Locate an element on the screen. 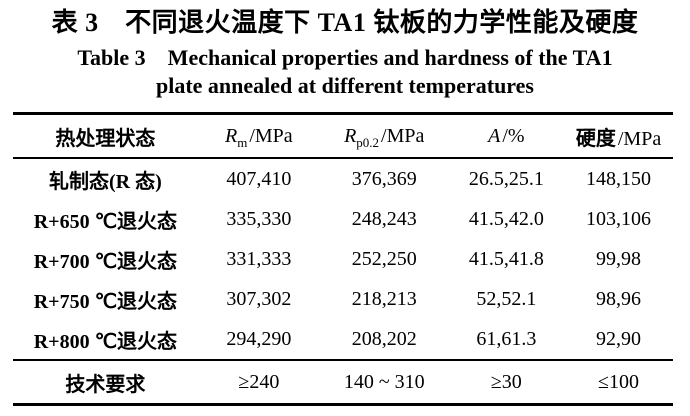  cell-state: 轧制态(R 态) is located at coordinates (105, 181).